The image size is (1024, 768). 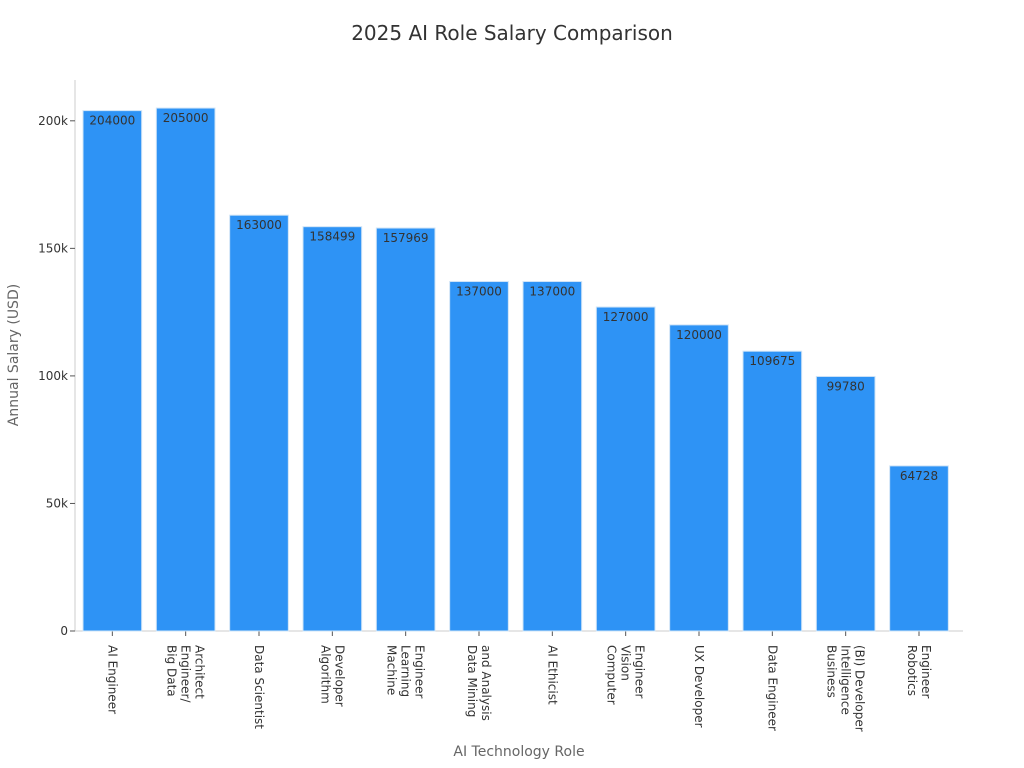 What do you see at coordinates (186, 118) in the screenshot?
I see `bar-data-label: 205000` at bounding box center [186, 118].